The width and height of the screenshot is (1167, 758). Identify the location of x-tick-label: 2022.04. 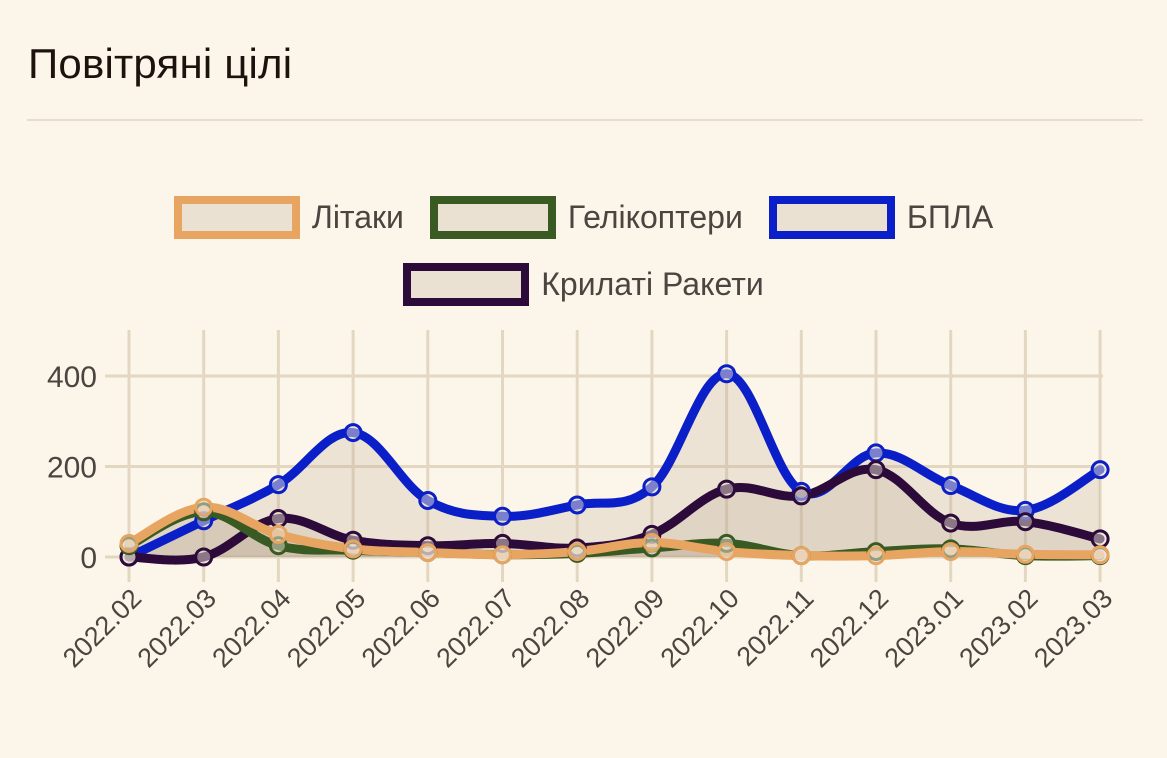
(251, 628).